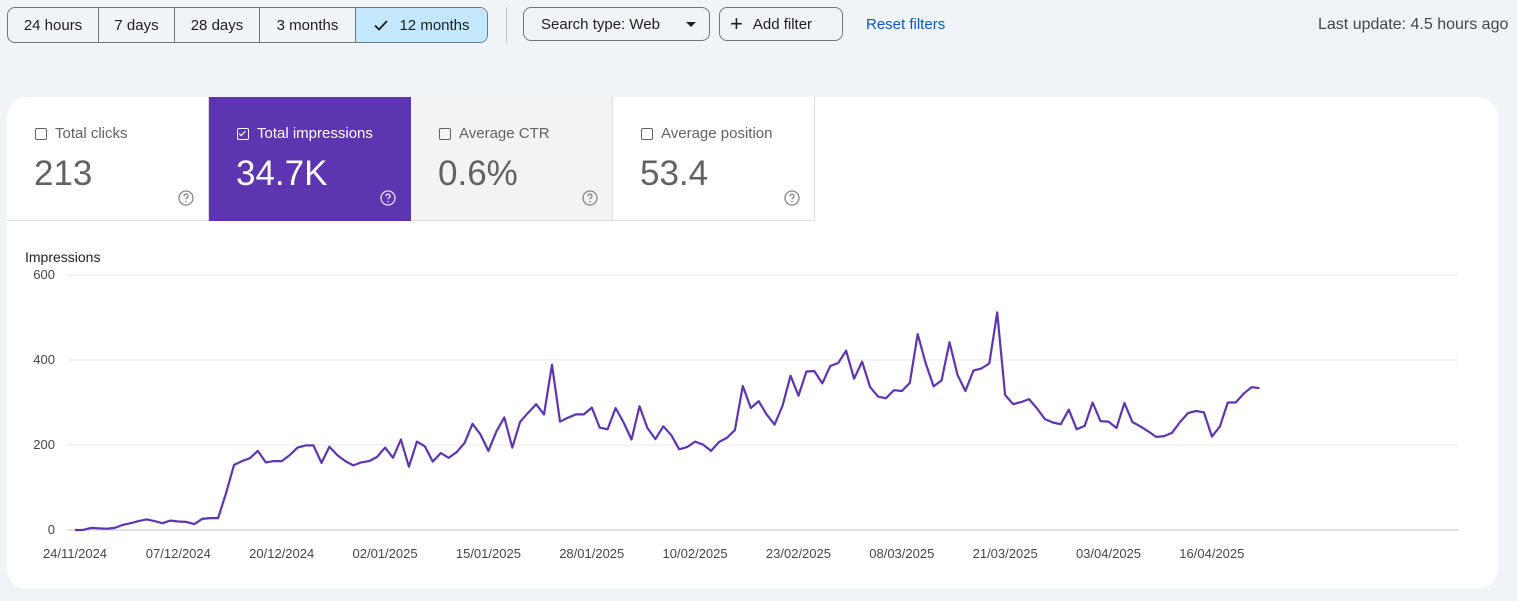 This screenshot has width=1517, height=601. I want to click on add-filter-button: + Add filter, so click(781, 24).